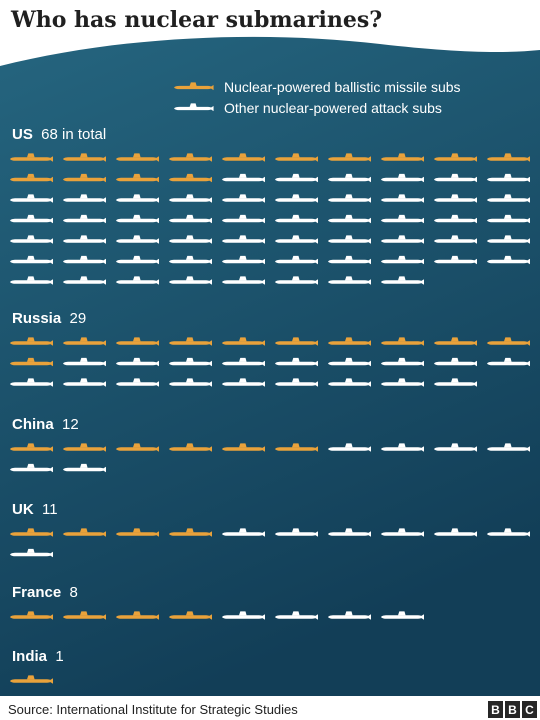 Image resolution: width=540 pixels, height=720 pixels. Describe the element at coordinates (45, 424) in the screenshot. I see `country-label: China 12` at that location.